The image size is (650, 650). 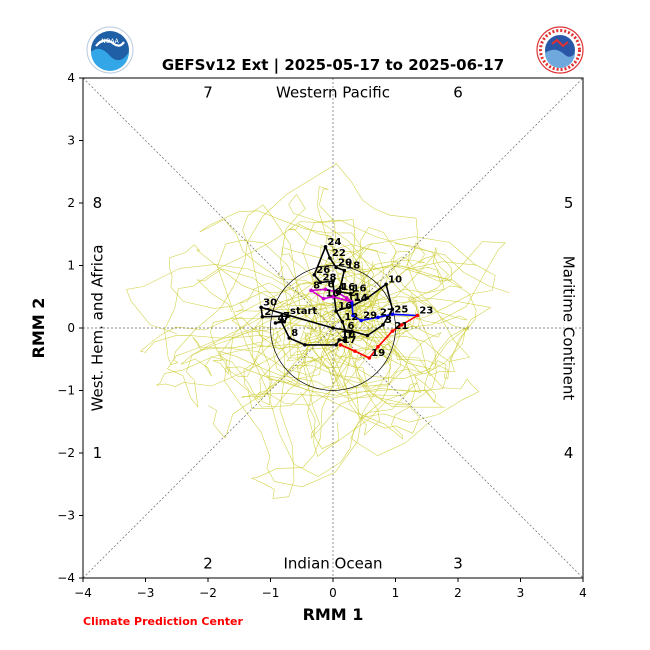 What do you see at coordinates (98, 203) in the screenshot?
I see `phase-label: 8` at bounding box center [98, 203].